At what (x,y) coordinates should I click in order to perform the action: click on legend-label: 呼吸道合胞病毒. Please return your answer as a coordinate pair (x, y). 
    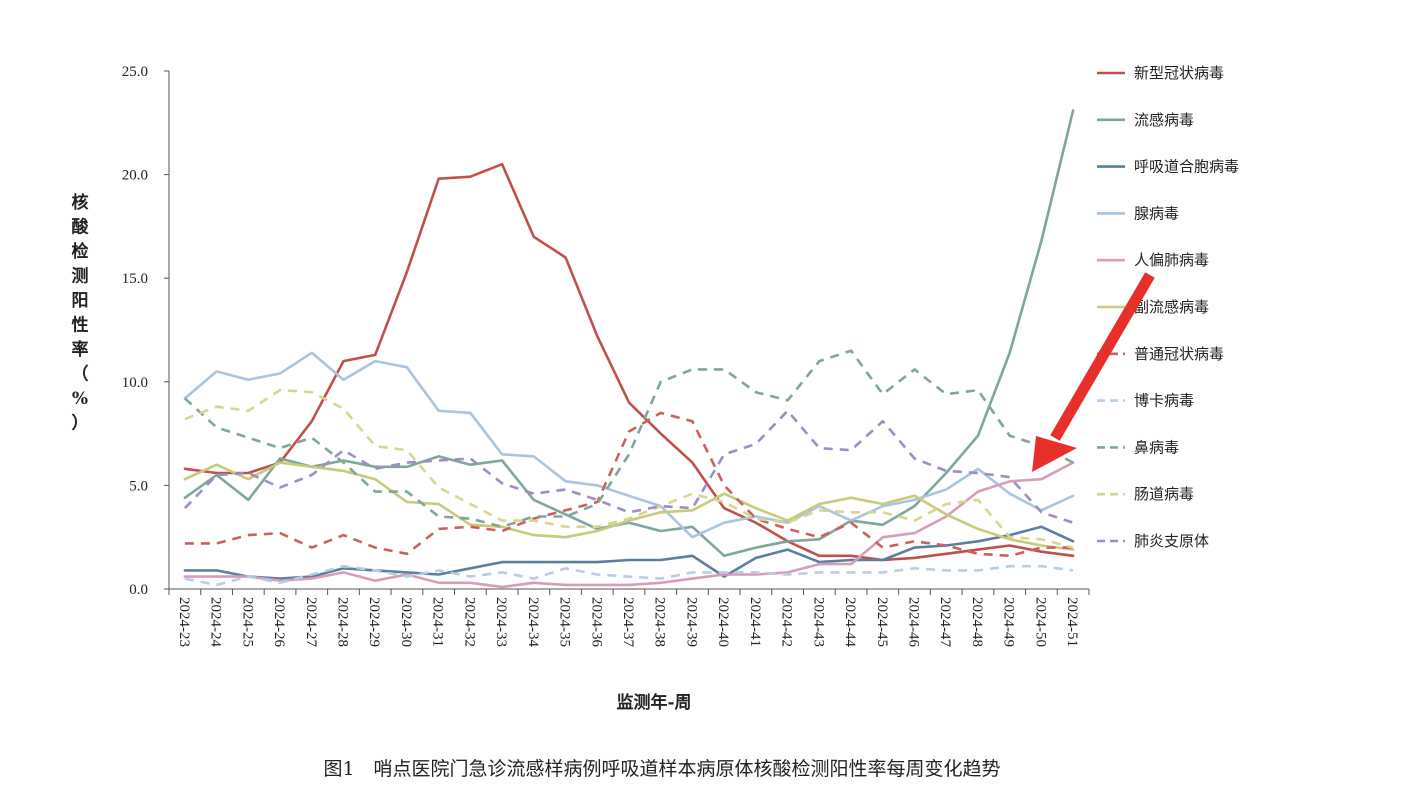
    Looking at the image, I should click on (1186, 167).